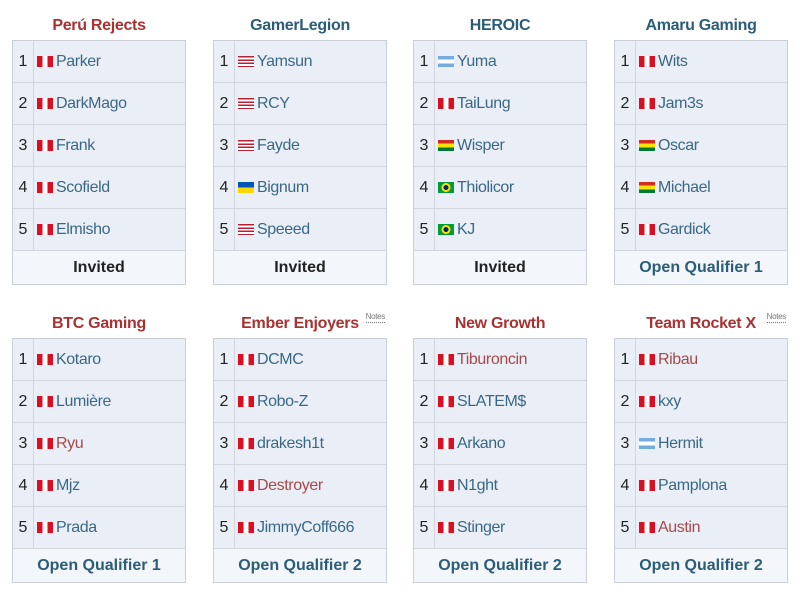 Image resolution: width=800 pixels, height=600 pixels. I want to click on player-name-link: Kotaro, so click(78, 359).